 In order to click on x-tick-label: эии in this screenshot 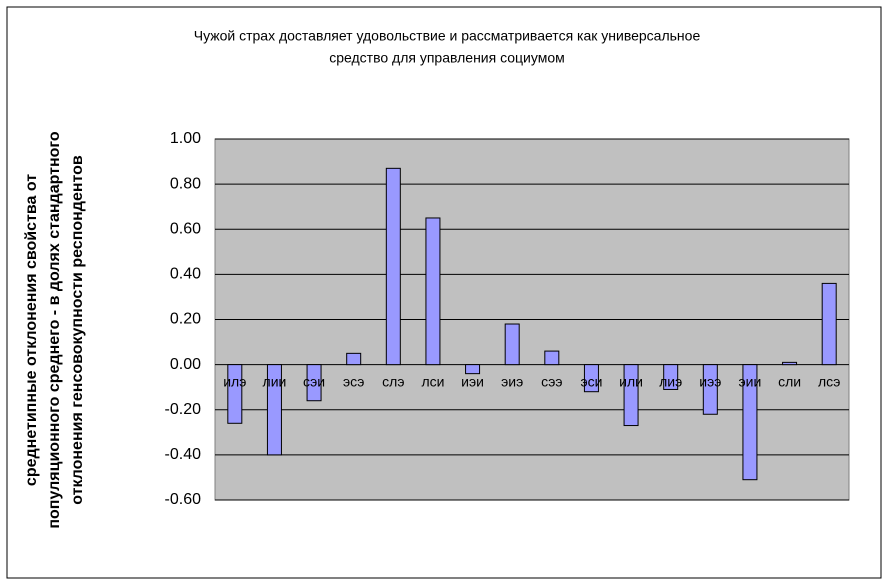, I will do `click(750, 381)`.